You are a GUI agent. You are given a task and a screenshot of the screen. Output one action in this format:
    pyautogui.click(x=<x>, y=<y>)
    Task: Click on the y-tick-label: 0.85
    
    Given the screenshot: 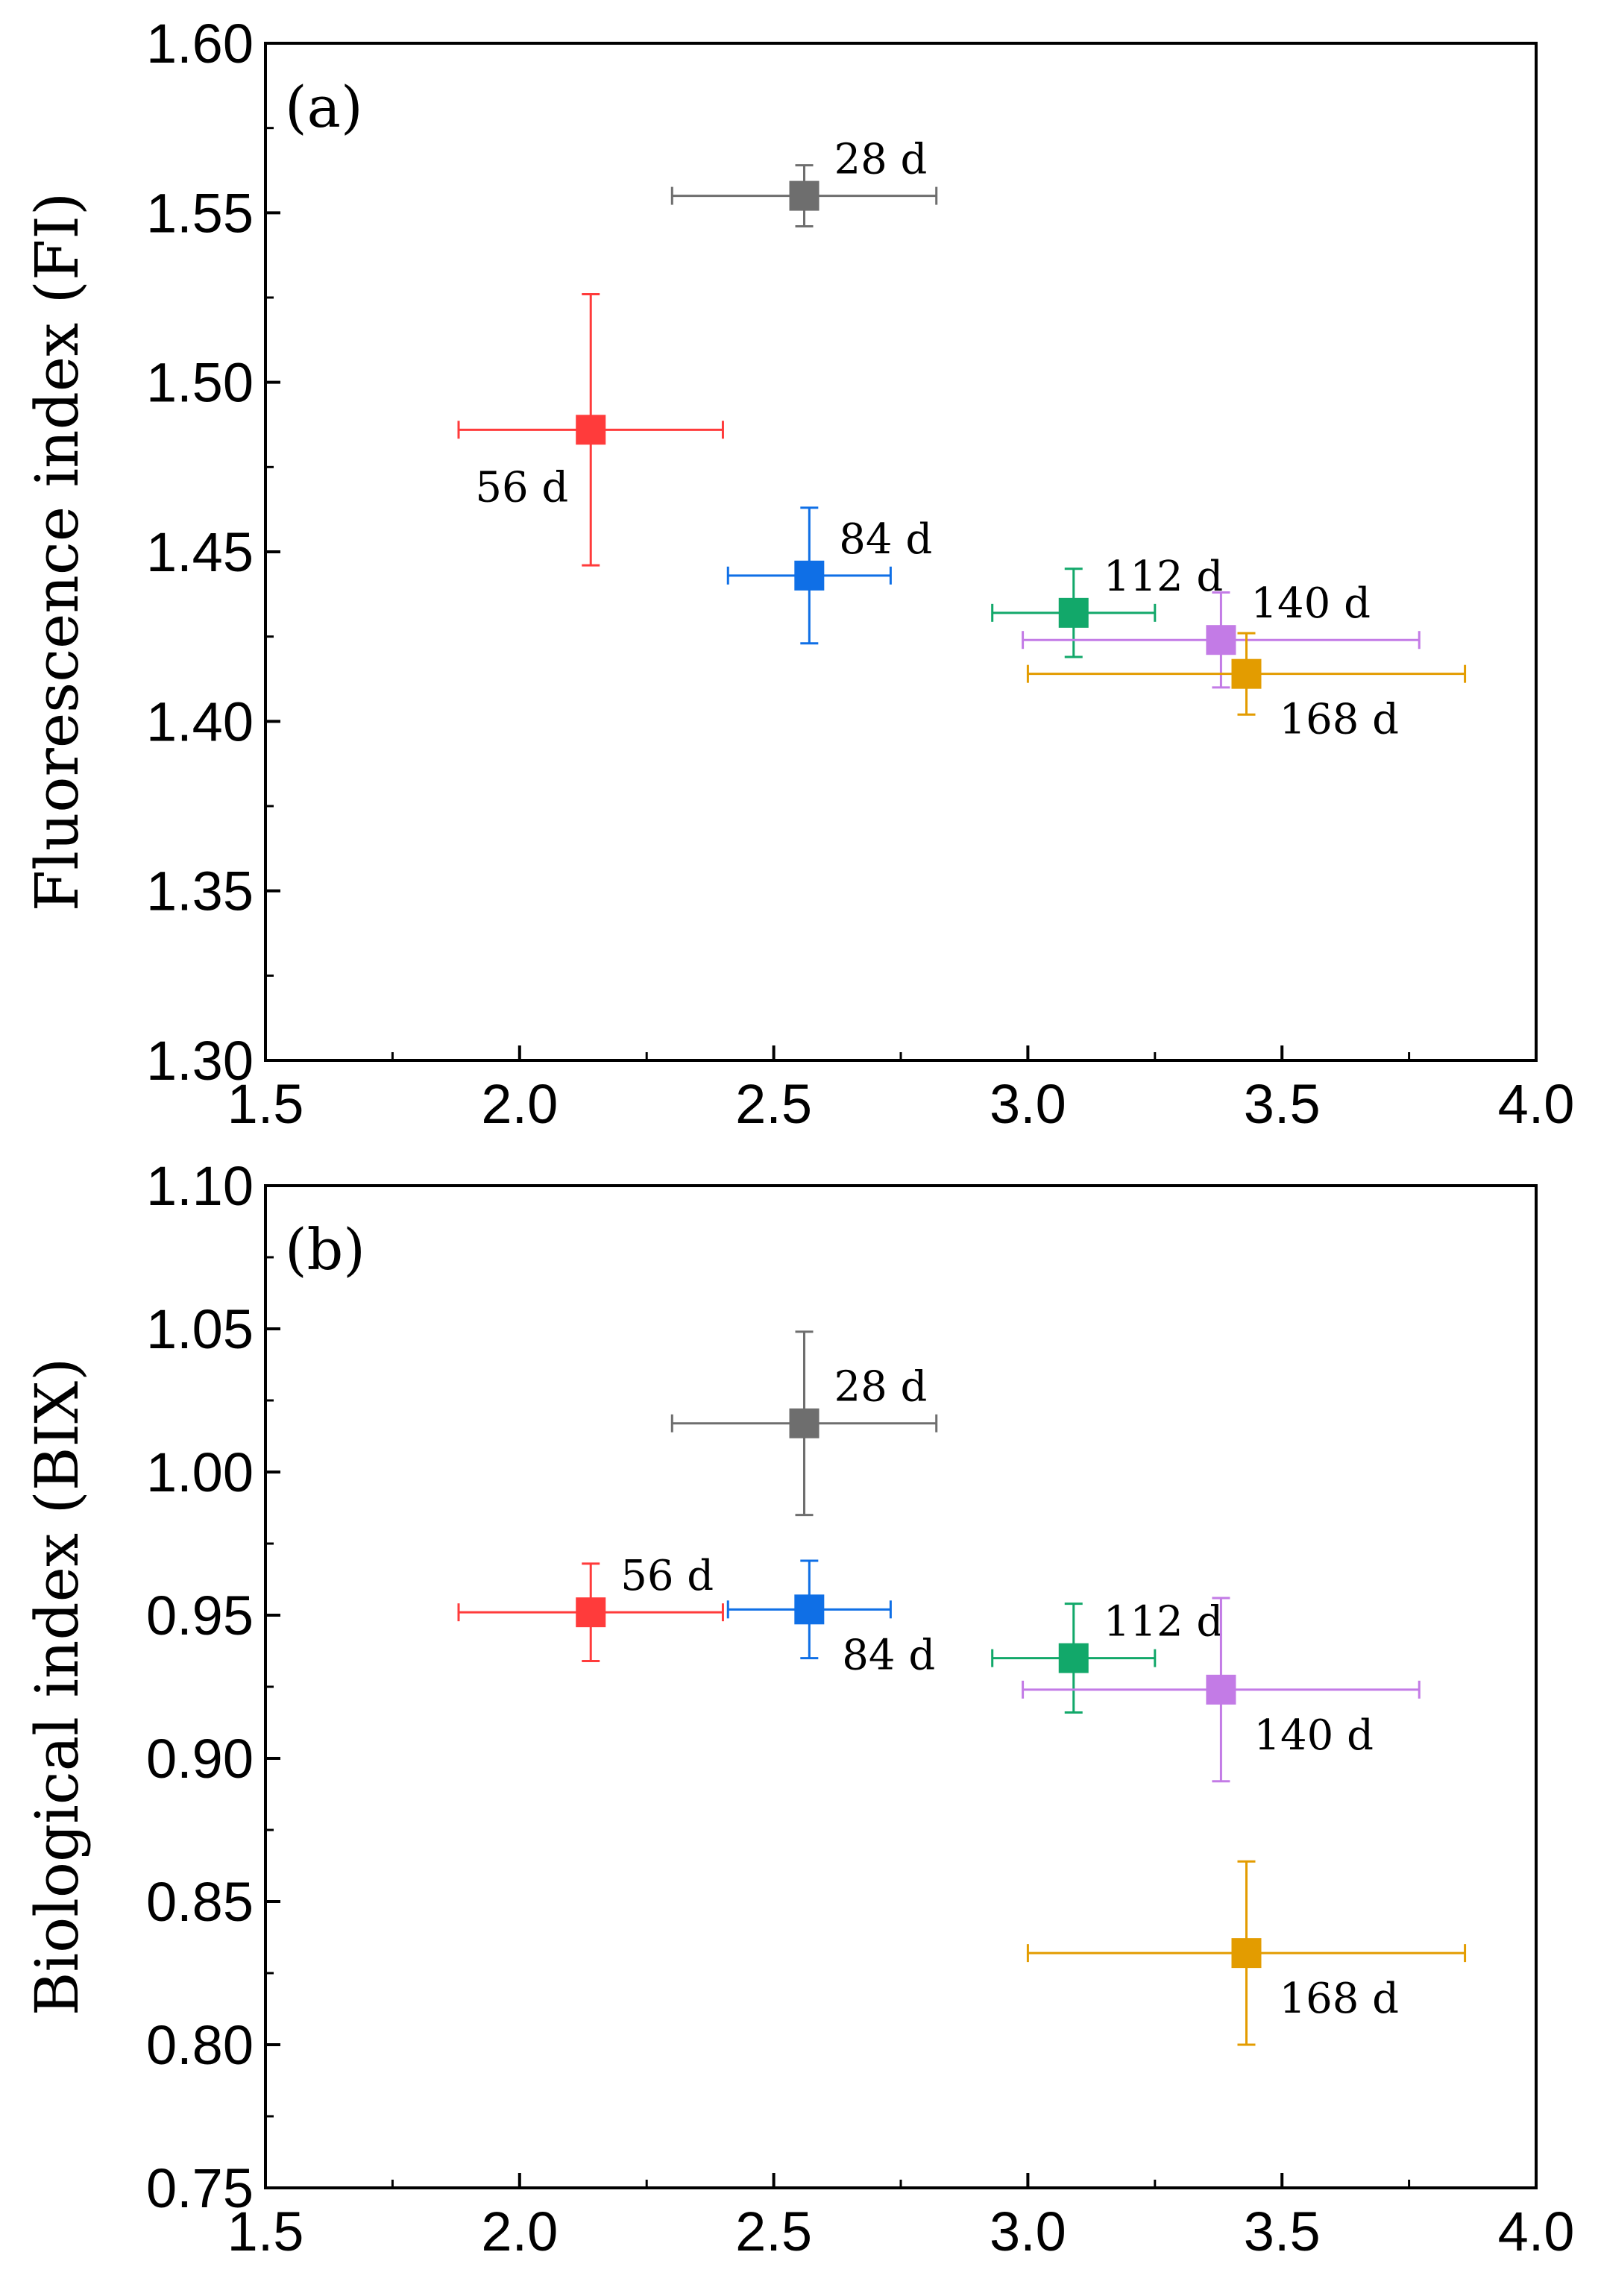 What is the action you would take?
    pyautogui.click(x=200, y=1902)
    